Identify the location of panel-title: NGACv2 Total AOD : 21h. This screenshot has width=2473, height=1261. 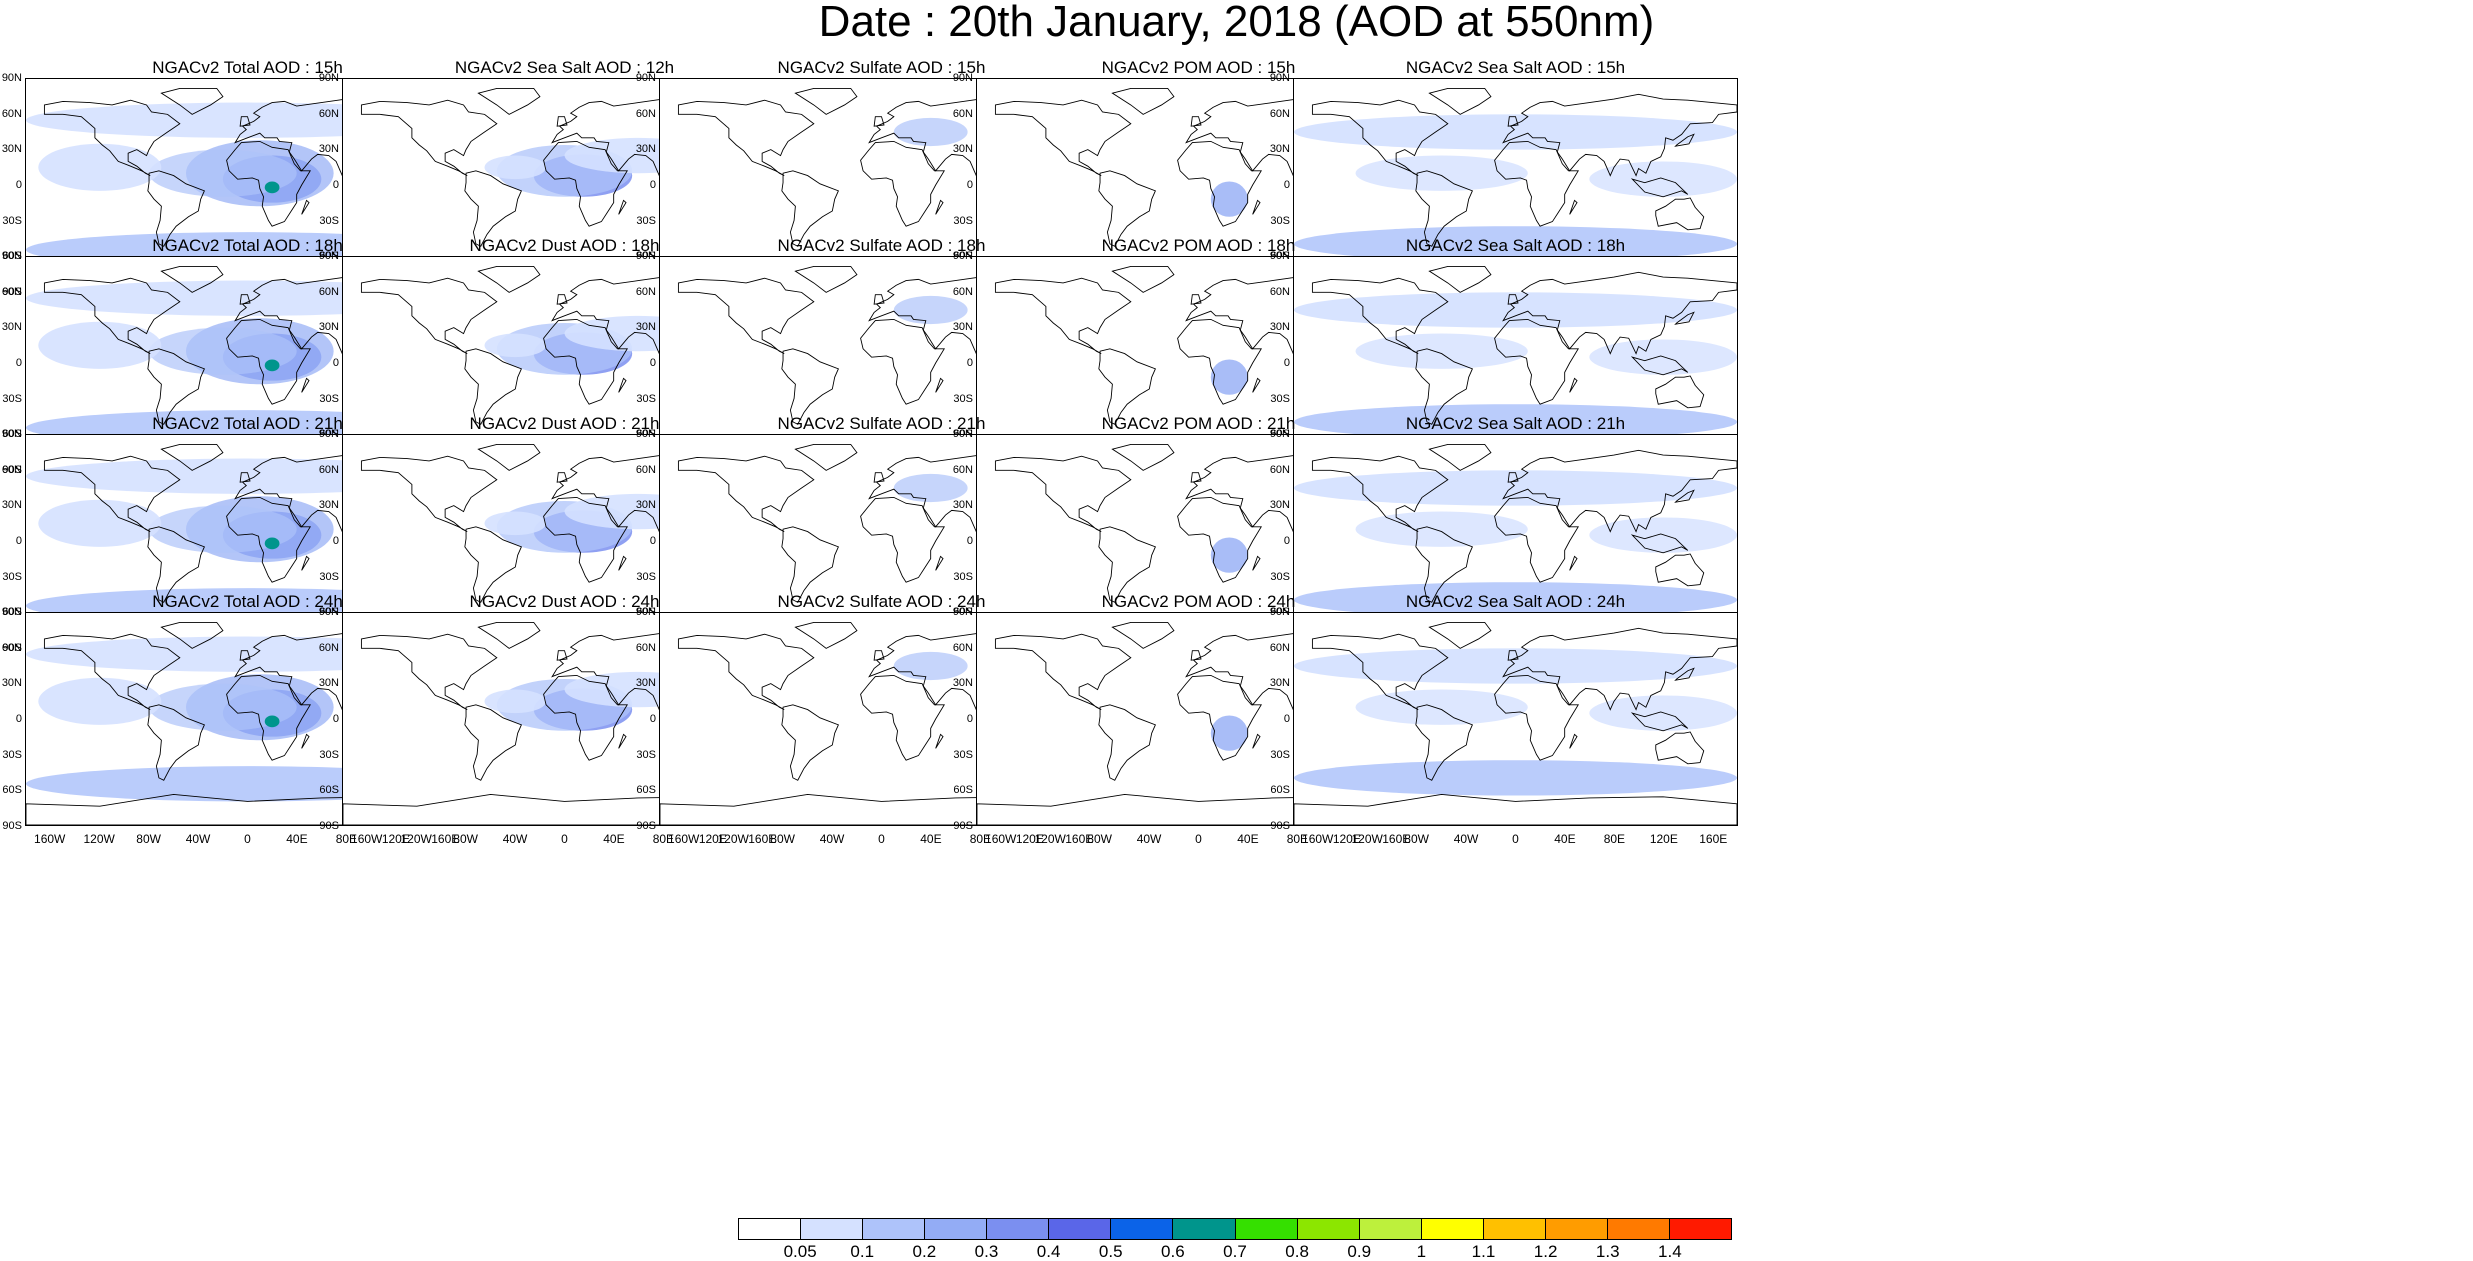
(247, 423).